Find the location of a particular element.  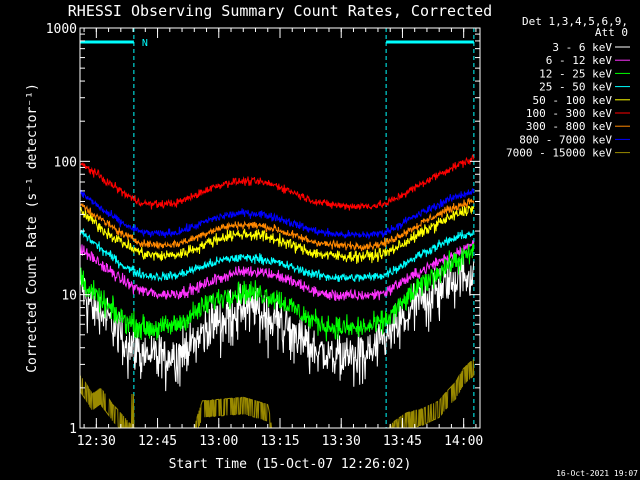

x-tick-label: 14:00 is located at coordinates (463, 441).